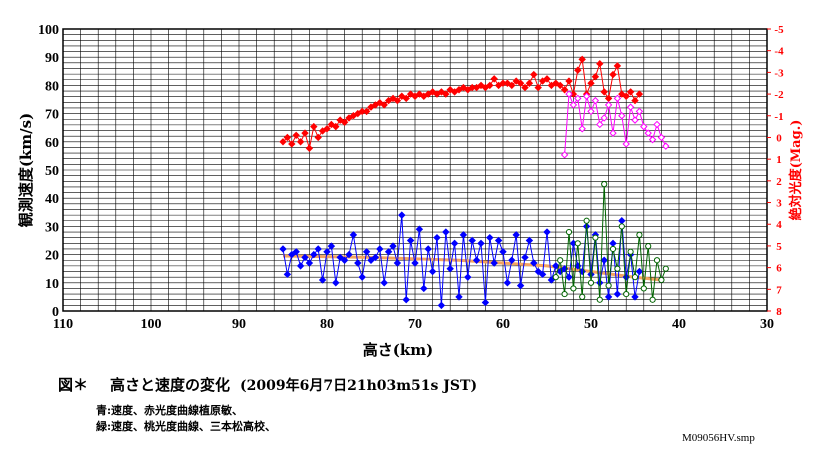 This screenshot has height=474, width=828. Describe the element at coordinates (52, 199) in the screenshot. I see `y-tick-label: 40` at that location.